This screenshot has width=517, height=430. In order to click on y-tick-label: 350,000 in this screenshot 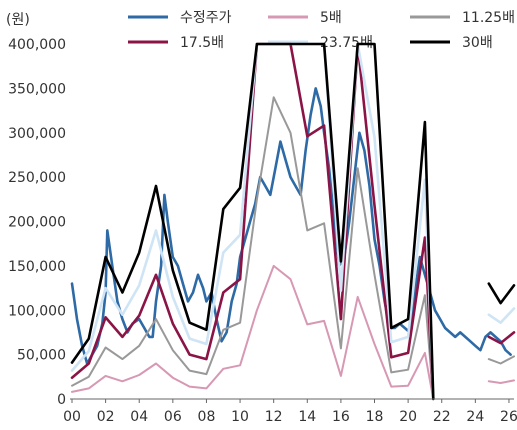, I will do `click(37, 89)`.